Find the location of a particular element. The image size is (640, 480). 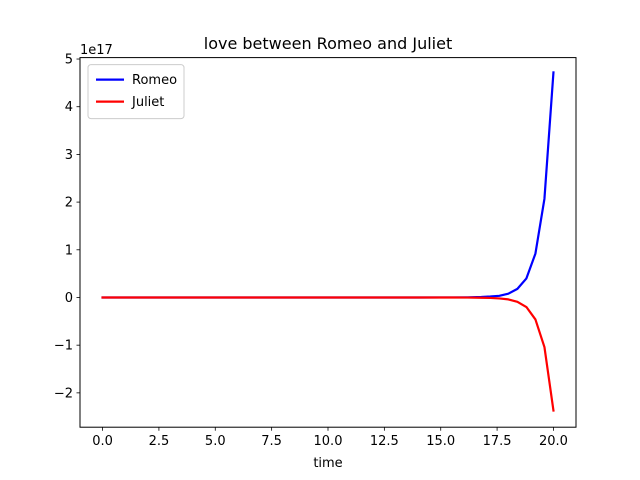

x-tick-label: 15.0 is located at coordinates (440, 441).